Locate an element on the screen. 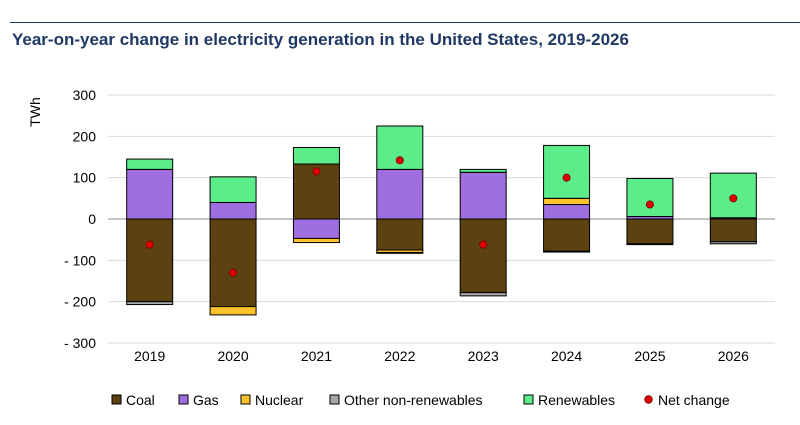 This screenshot has width=800, height=425. y-tick-label: 0 is located at coordinates (92, 219).